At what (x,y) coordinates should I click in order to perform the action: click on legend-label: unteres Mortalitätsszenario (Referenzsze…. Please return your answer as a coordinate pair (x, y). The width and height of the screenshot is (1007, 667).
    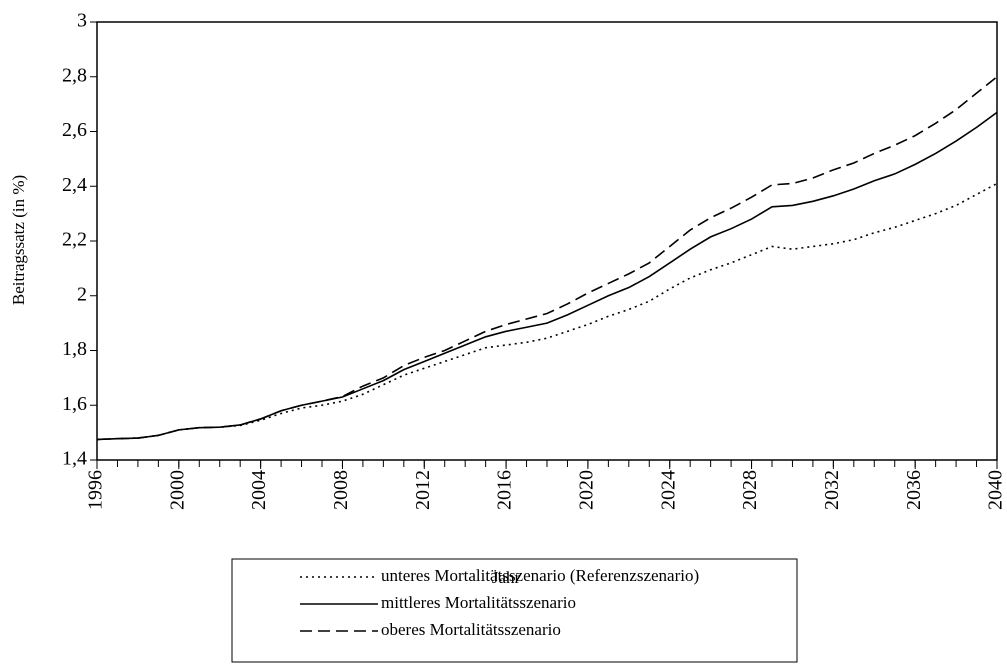
    Looking at the image, I should click on (540, 575).